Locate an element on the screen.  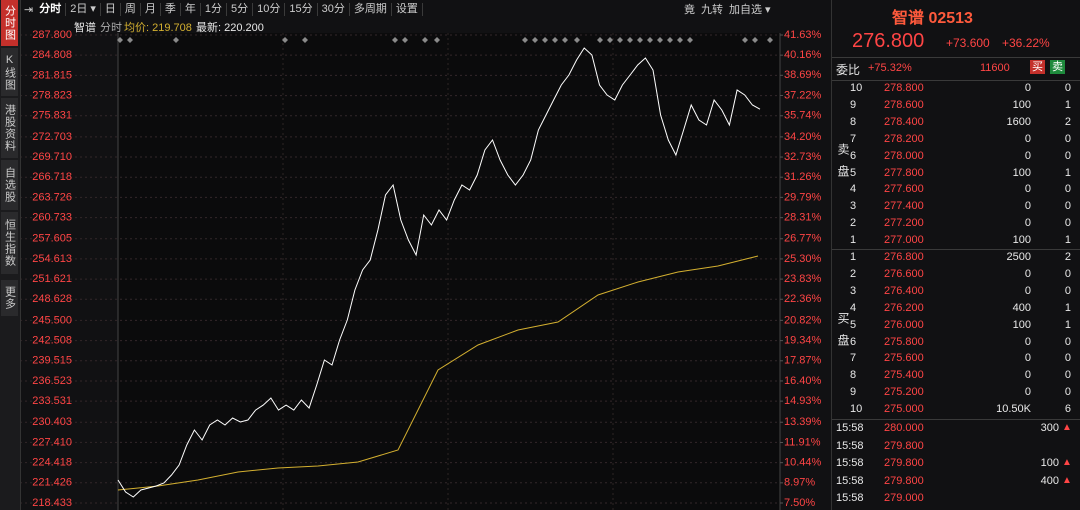
y2-tick-label: 32.73% is located at coordinates (803, 157).